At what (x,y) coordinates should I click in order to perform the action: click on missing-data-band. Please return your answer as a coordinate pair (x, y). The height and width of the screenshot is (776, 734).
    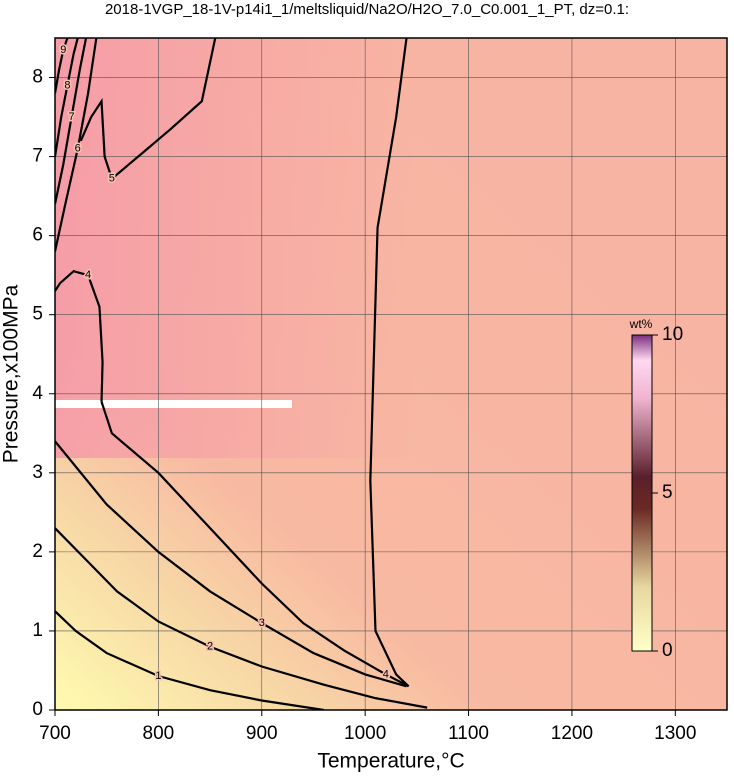
    Looking at the image, I should click on (173, 404).